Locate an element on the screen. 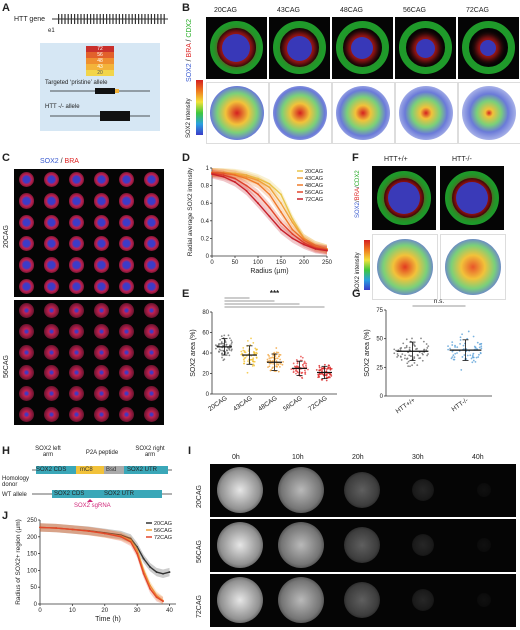  f-col-ko: HTT-/- is located at coordinates (462, 159).